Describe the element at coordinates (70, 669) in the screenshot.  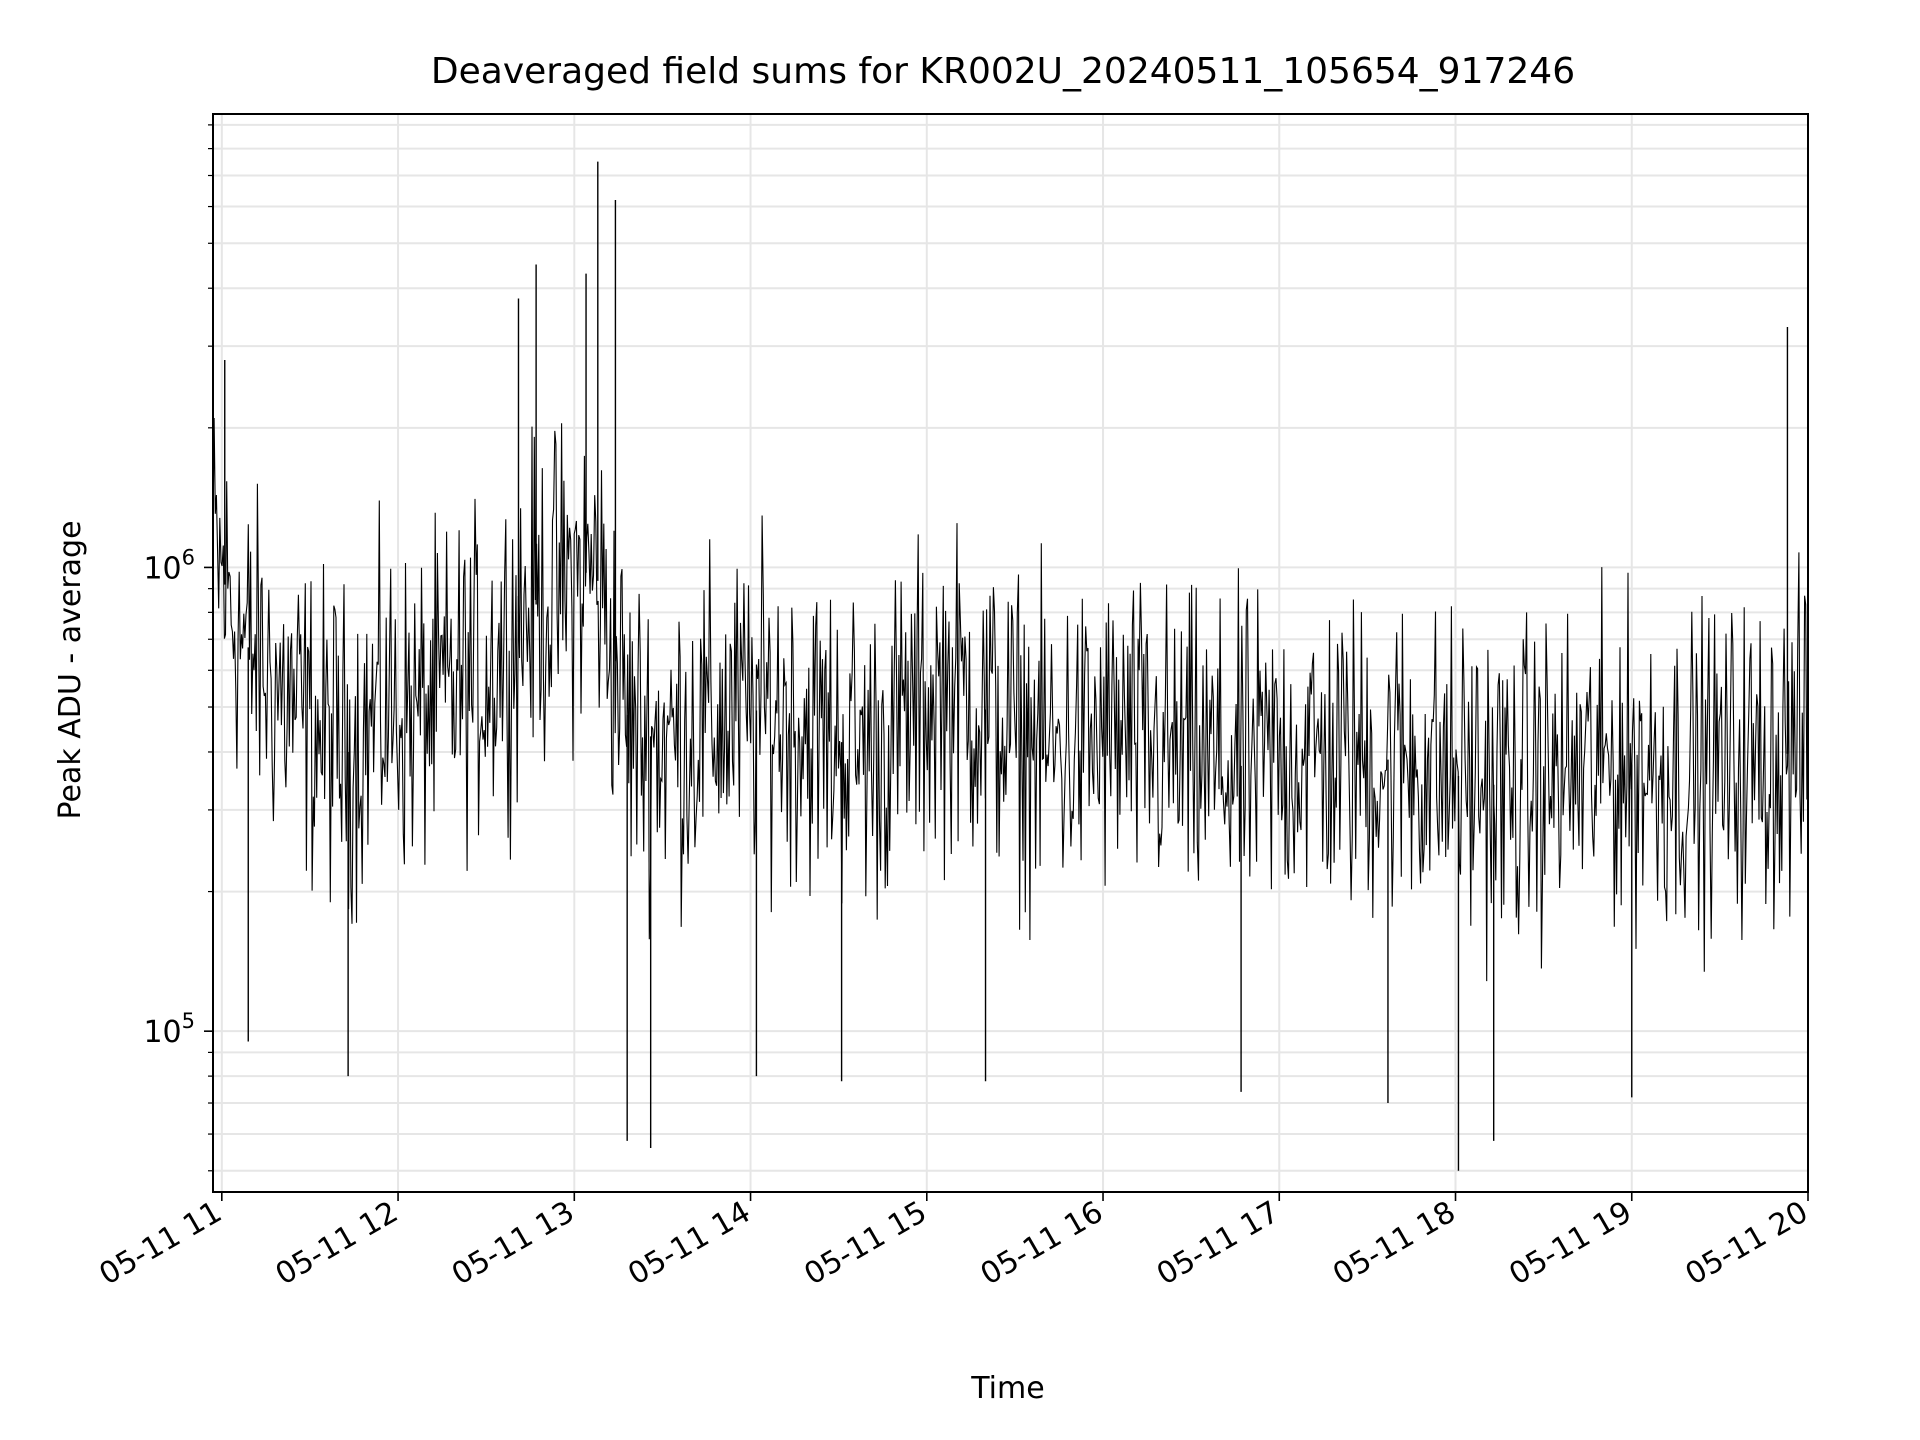
I see `y-axis-label: Peak ADU - average` at that location.